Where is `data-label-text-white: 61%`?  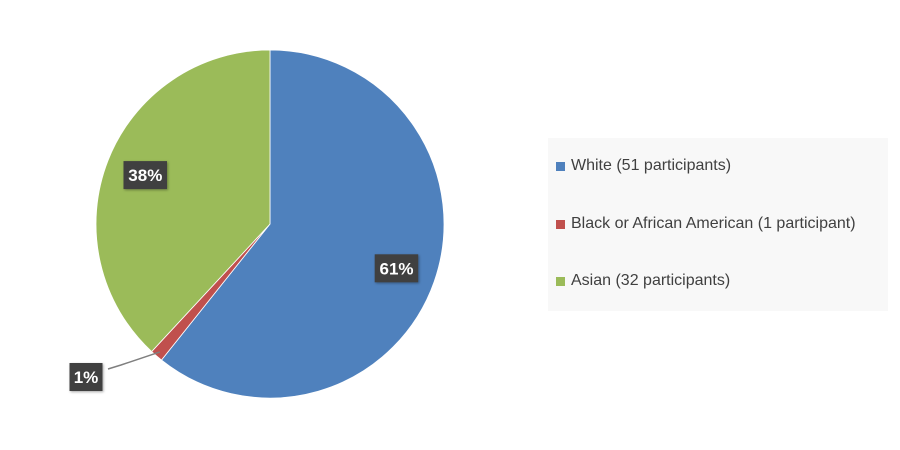
data-label-text-white: 61% is located at coordinates (396, 268).